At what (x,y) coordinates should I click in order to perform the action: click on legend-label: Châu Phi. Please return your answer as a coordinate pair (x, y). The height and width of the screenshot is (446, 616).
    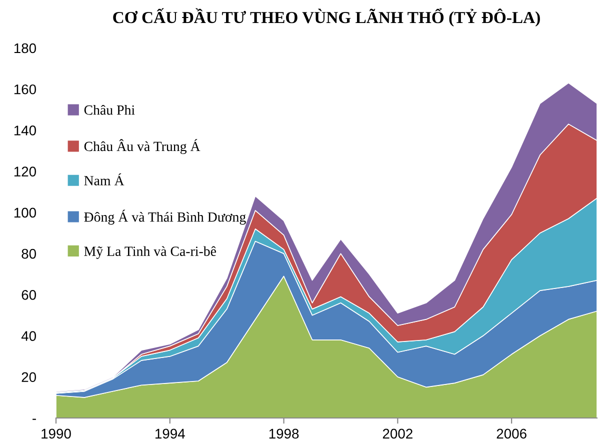
    Looking at the image, I should click on (109, 109).